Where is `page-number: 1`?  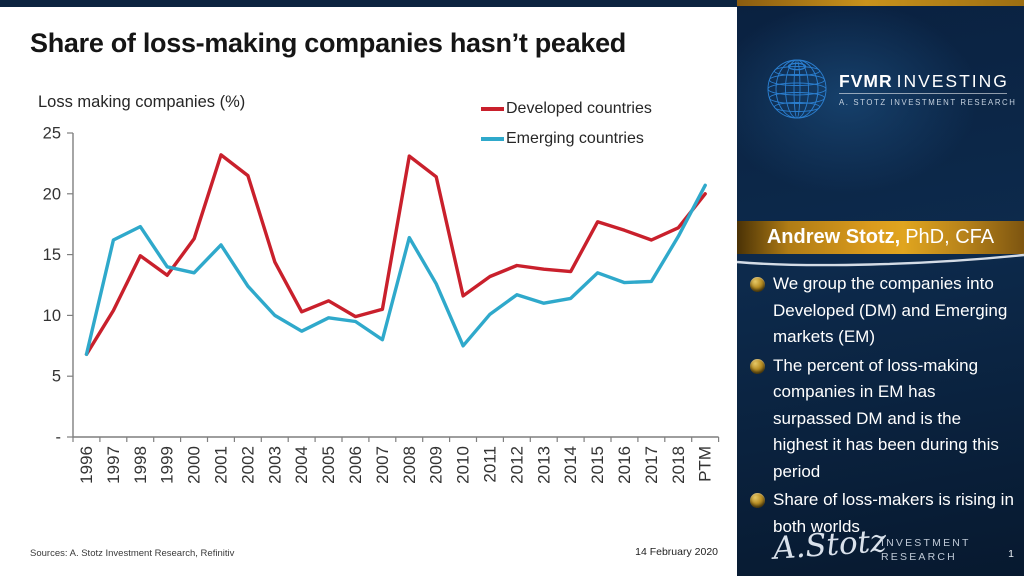 page-number: 1 is located at coordinates (1011, 554).